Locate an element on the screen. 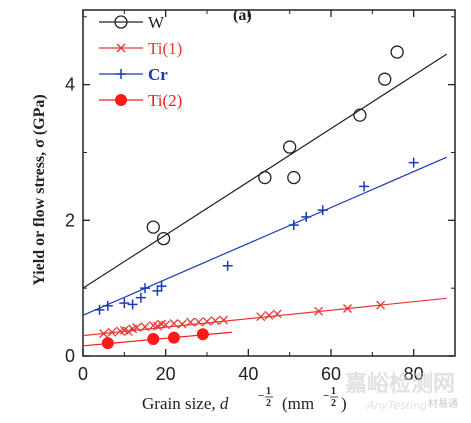  x-axis-exp-num: 1 is located at coordinates (268, 391).